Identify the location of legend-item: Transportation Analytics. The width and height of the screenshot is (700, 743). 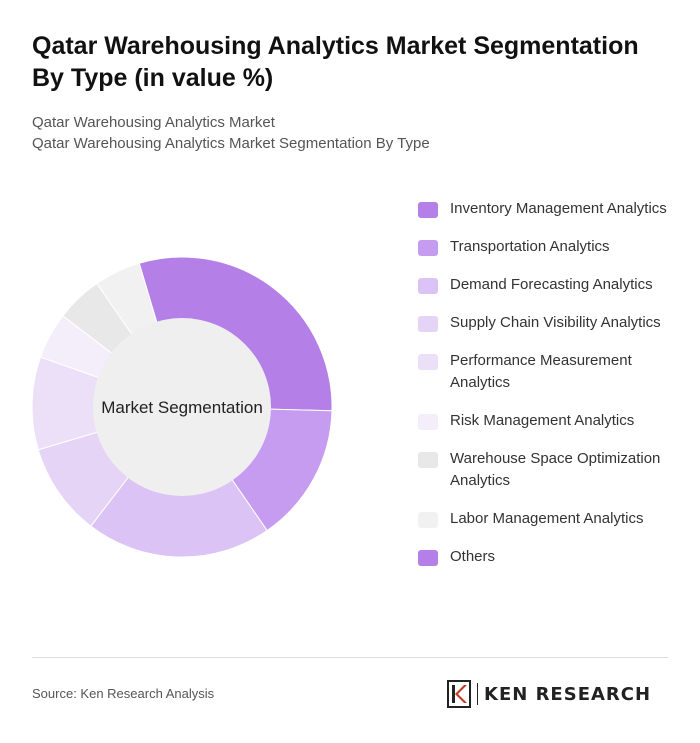
(553, 247).